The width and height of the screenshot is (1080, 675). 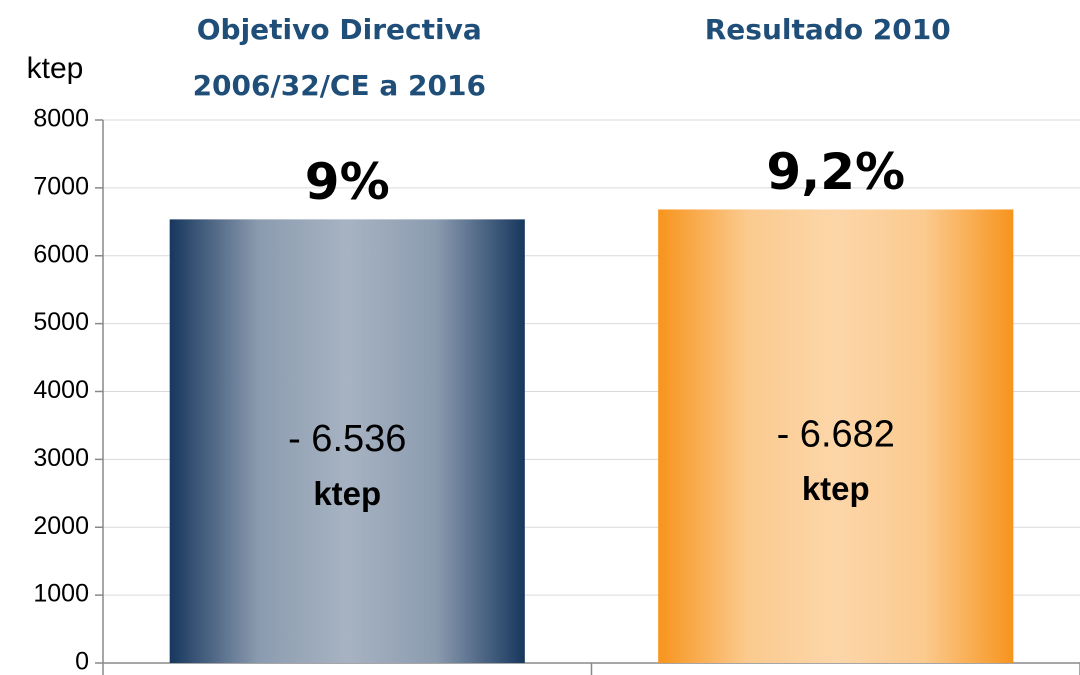 I want to click on y-tick-label: 4000, so click(x=61, y=390).